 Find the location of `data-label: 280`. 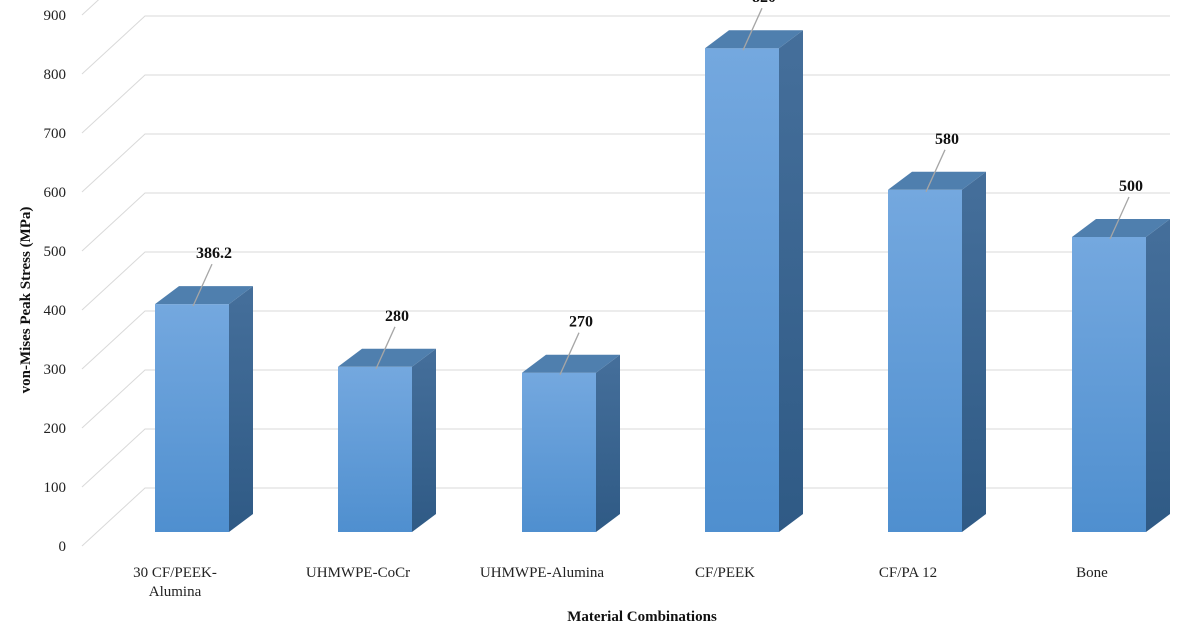

data-label: 280 is located at coordinates (397, 316).